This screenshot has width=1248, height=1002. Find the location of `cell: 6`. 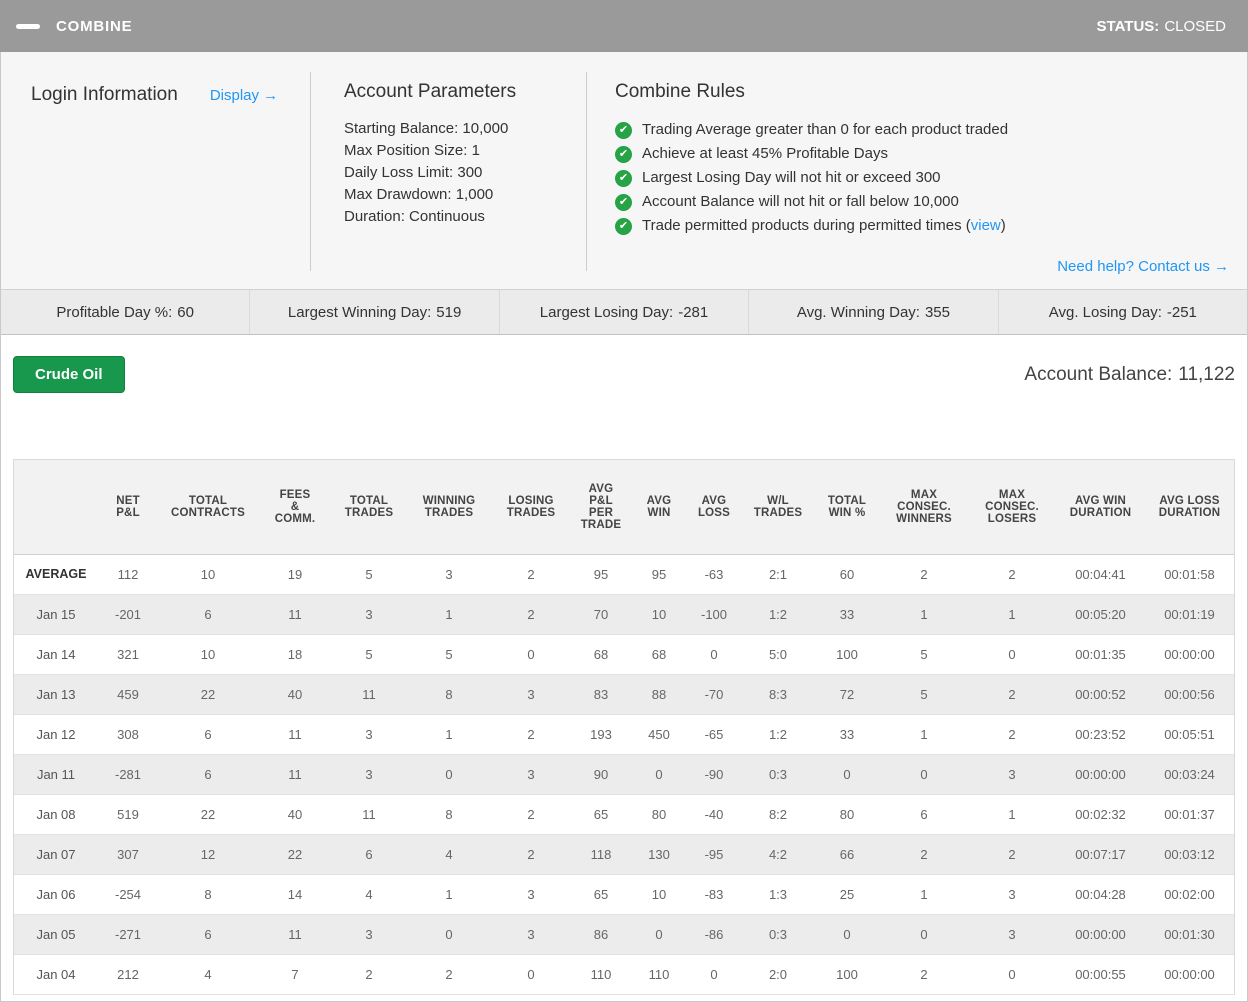

cell: 6 is located at coordinates (208, 614).